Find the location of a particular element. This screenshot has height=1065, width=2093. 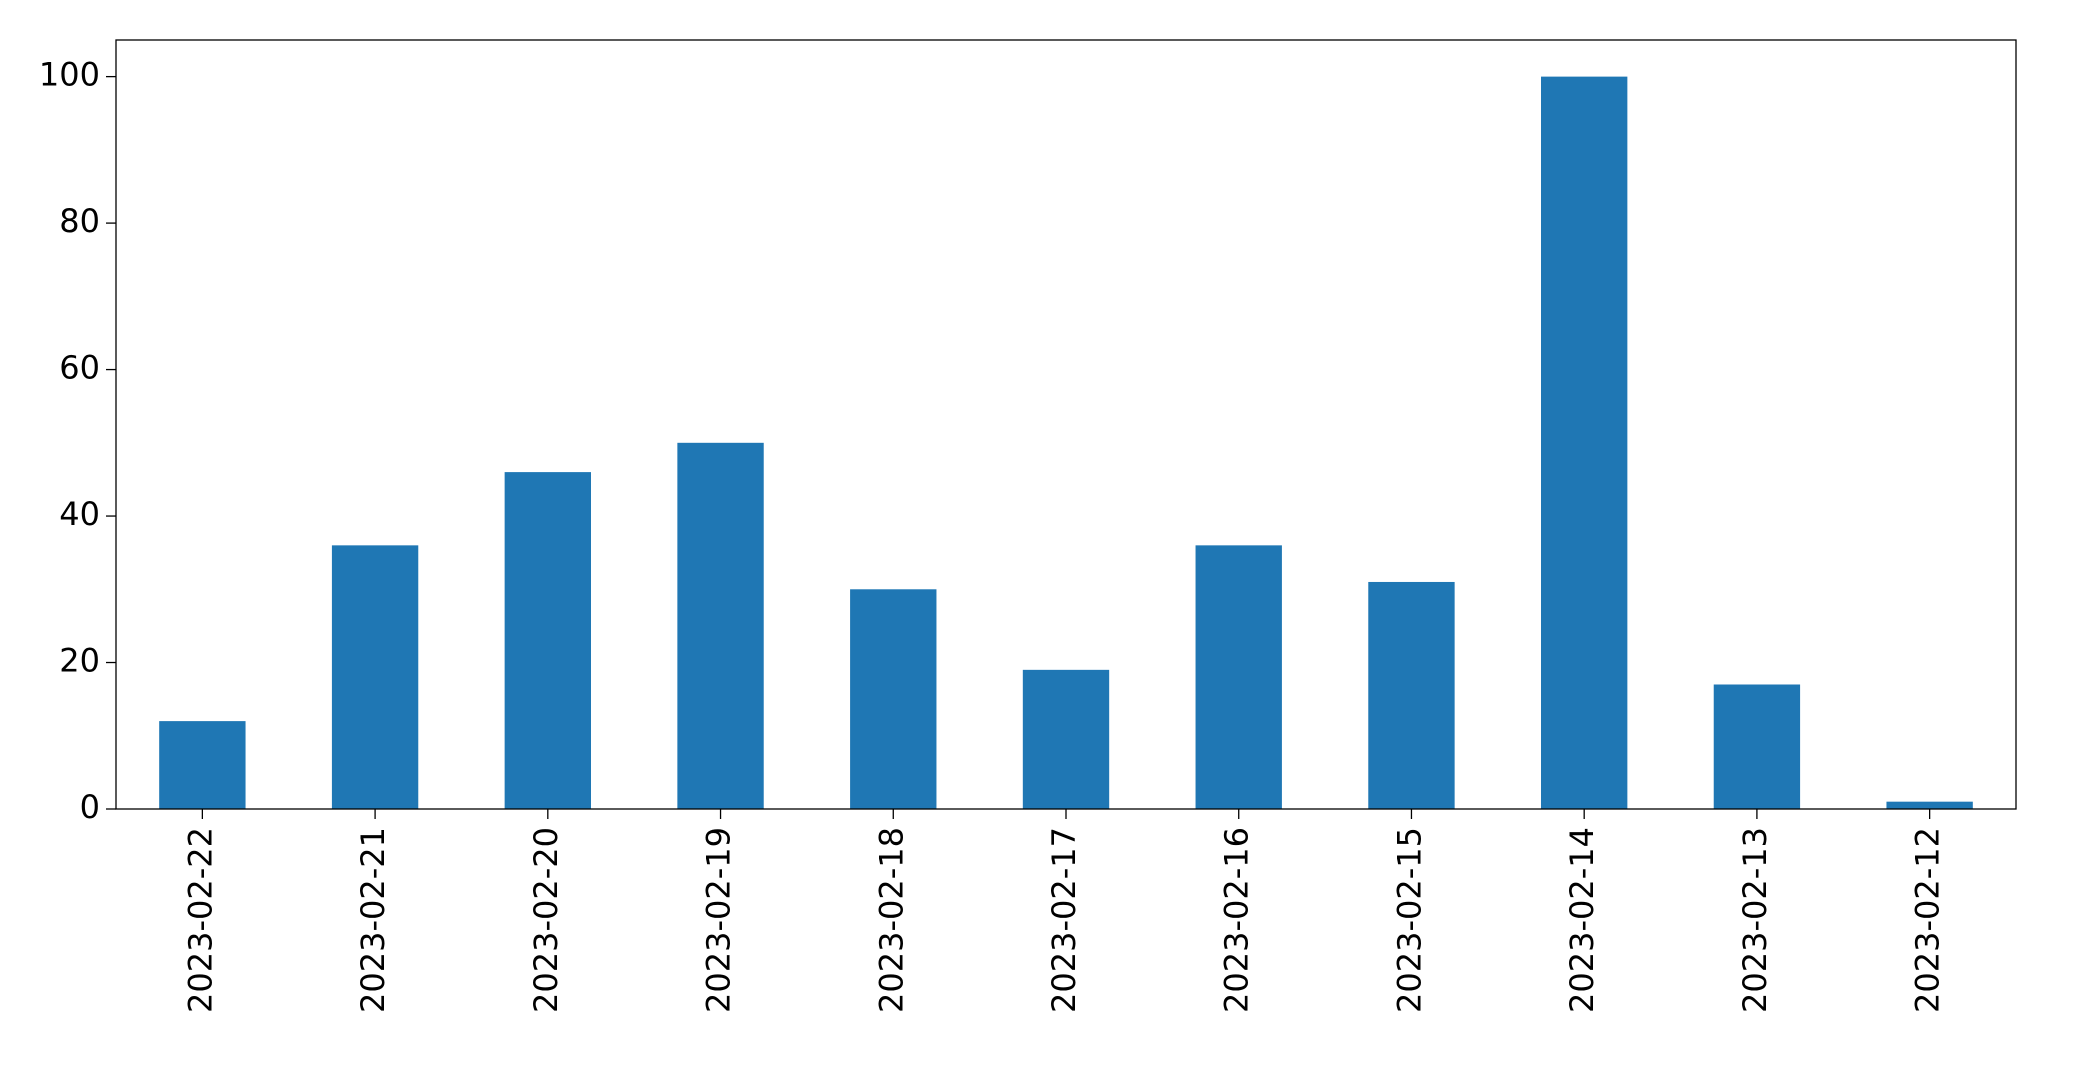

y-tick-label: 20 is located at coordinates (79, 661).